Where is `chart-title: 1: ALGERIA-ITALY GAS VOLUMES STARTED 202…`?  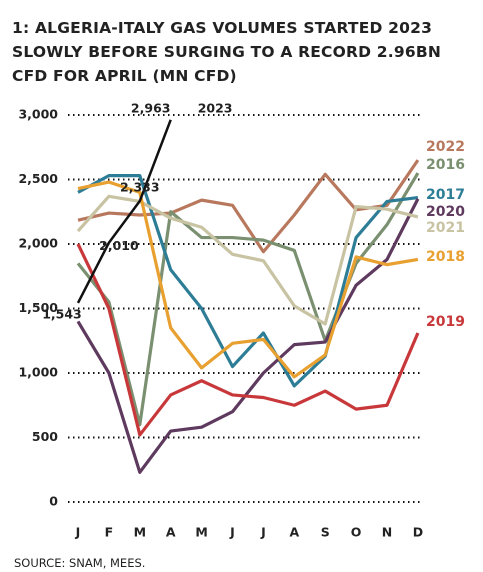
chart-title: 1: ALGERIA-ITALY GAS VOLUMES STARTED 202… is located at coordinates (227, 52).